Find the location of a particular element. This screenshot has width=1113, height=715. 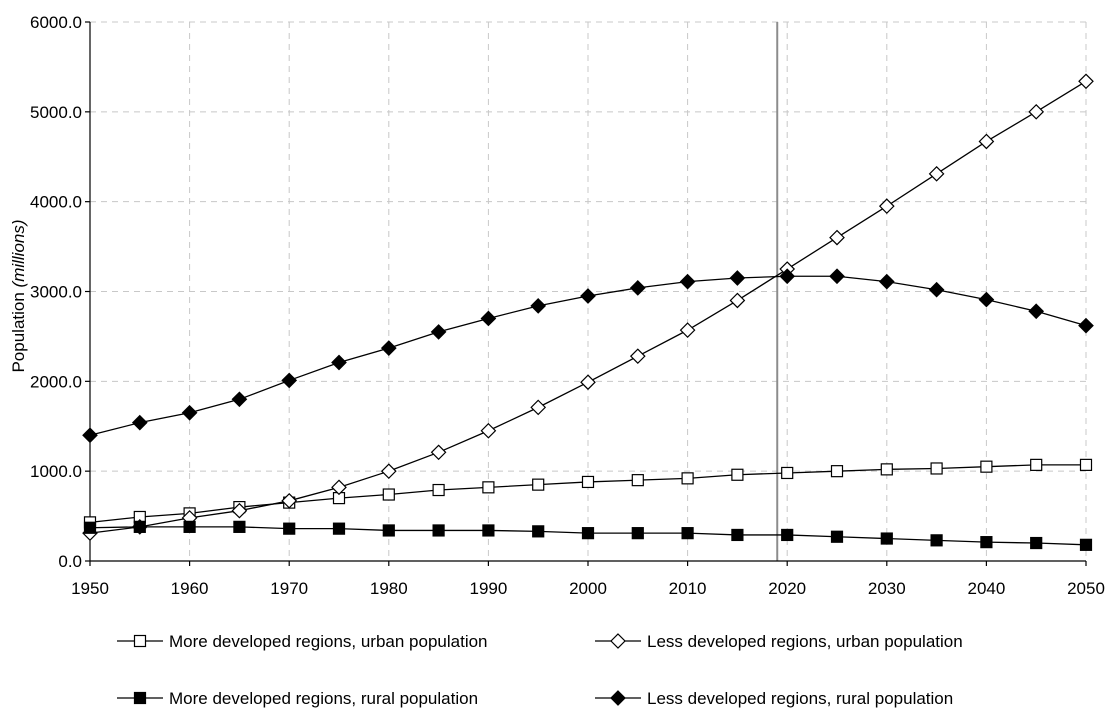

legend-label: Less developed regions, rural population is located at coordinates (800, 698).